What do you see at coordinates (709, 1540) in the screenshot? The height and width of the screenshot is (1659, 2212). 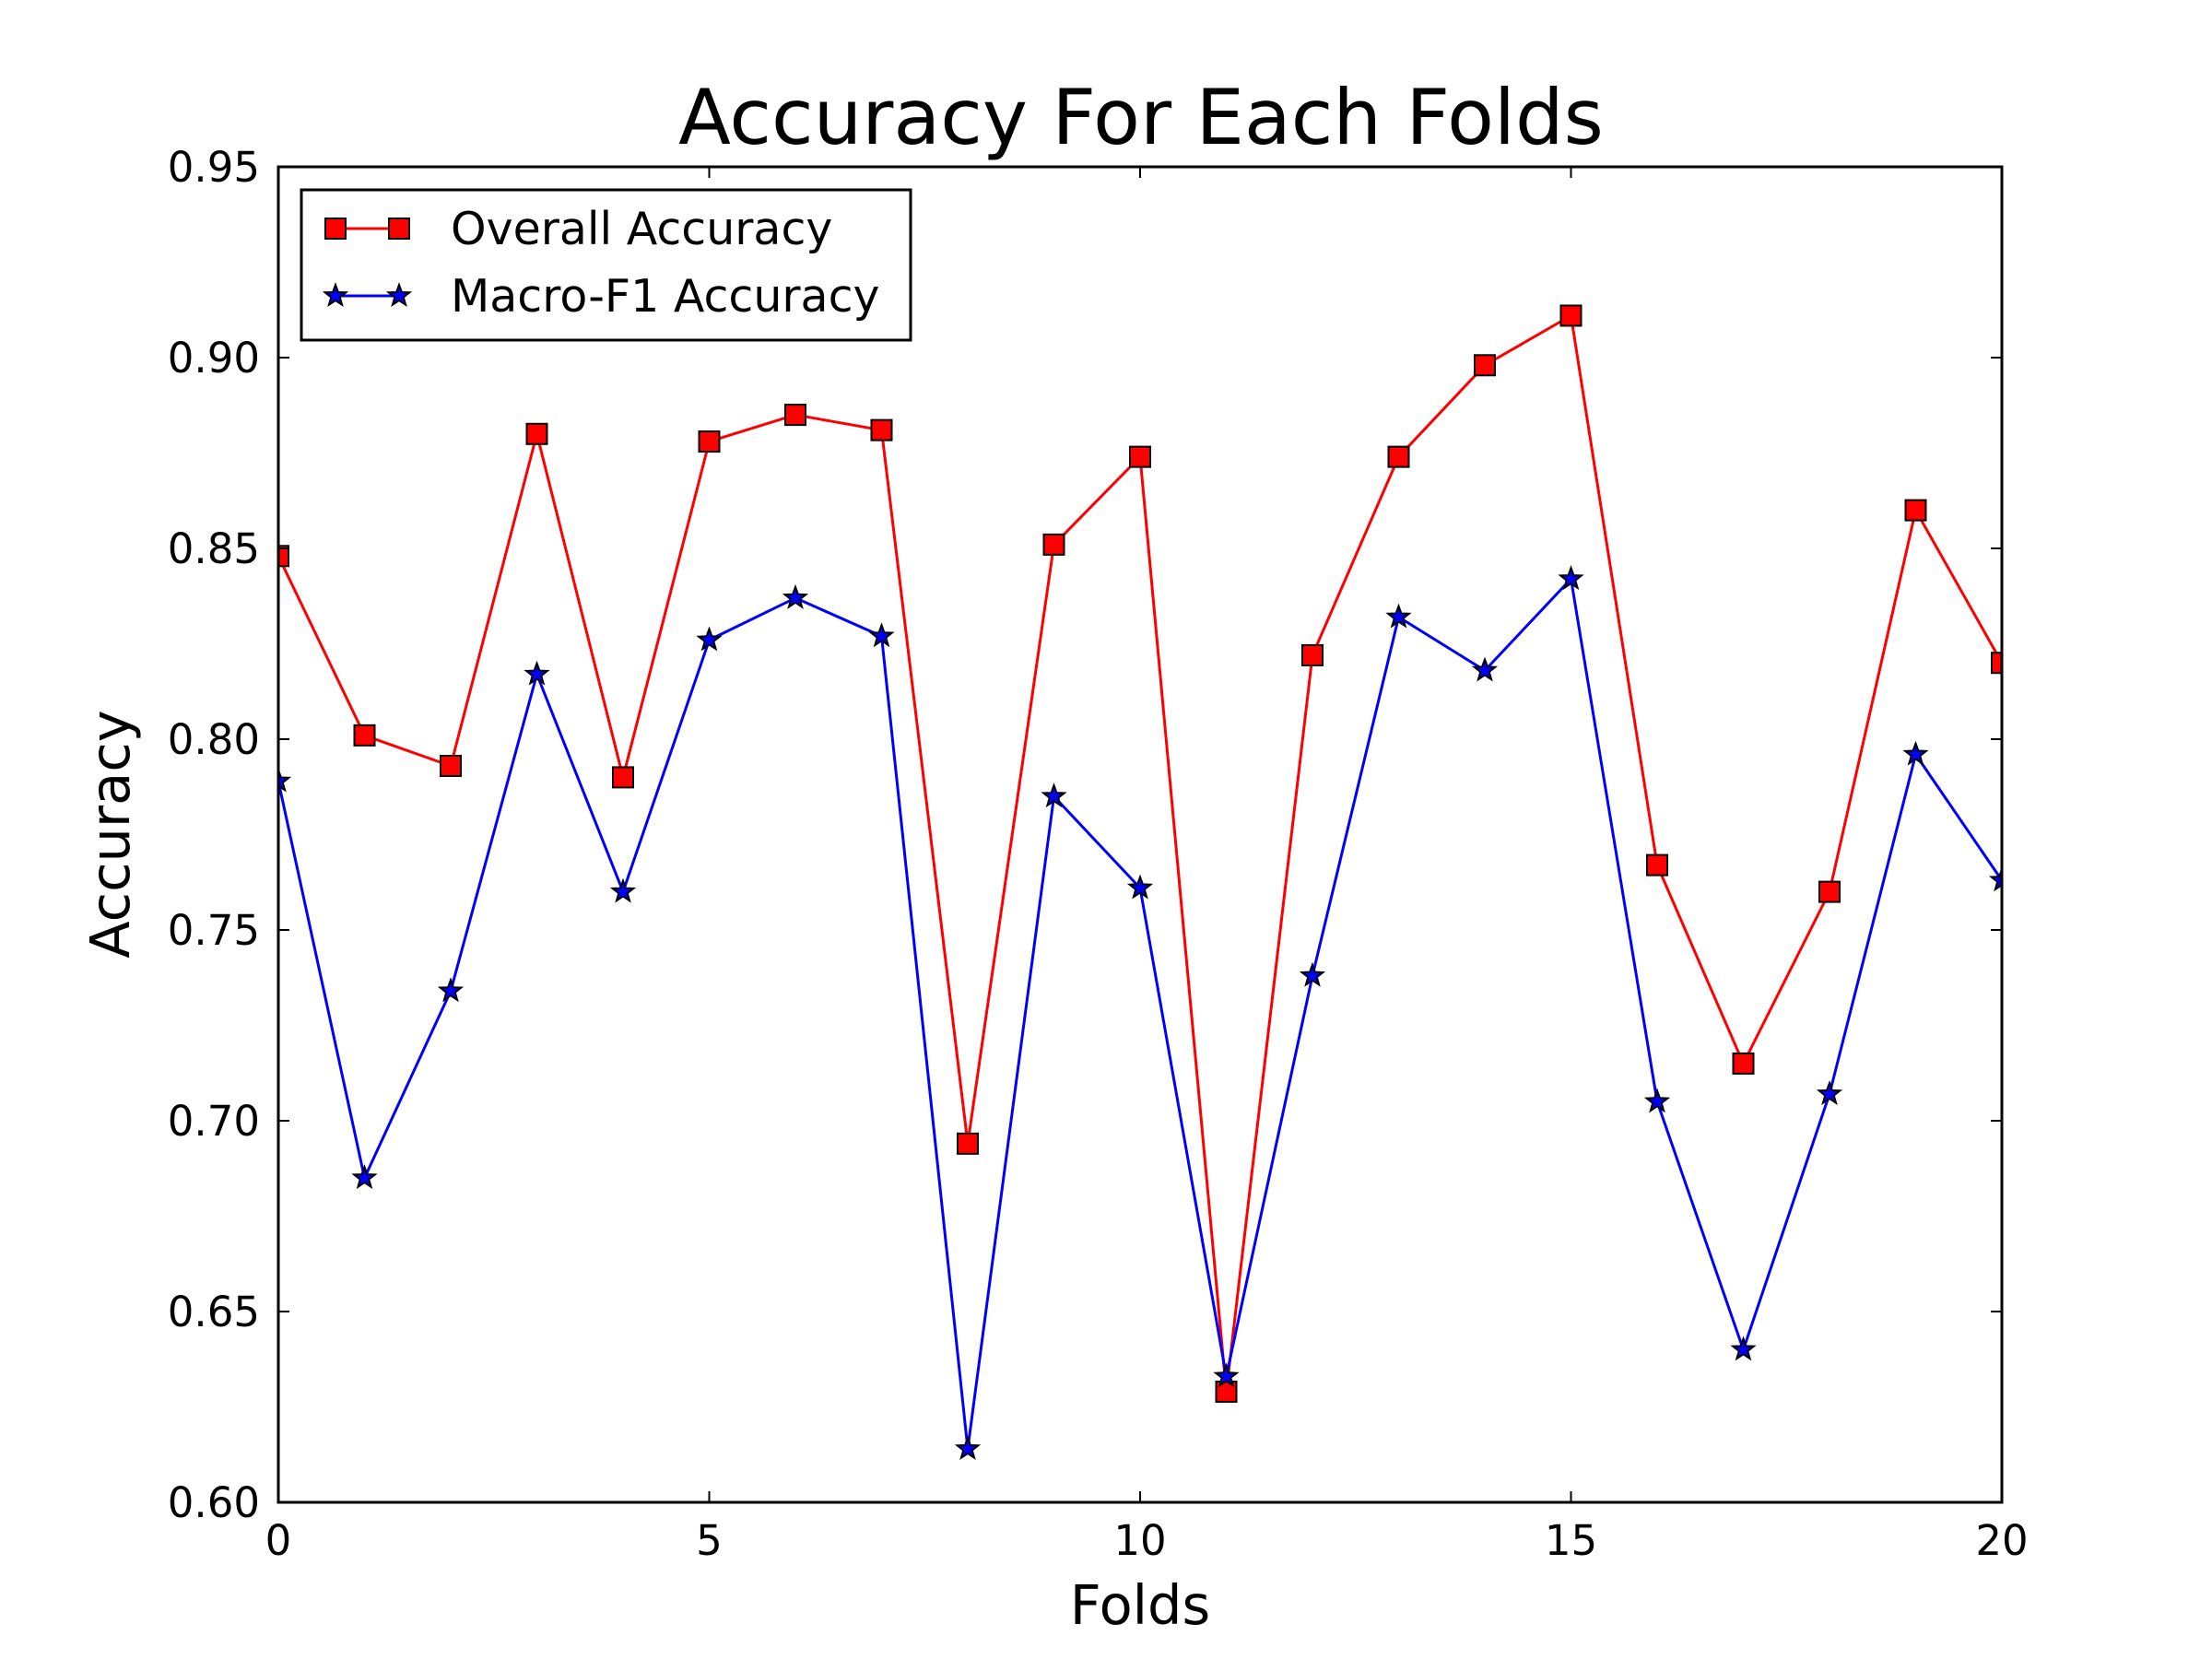 I see `x-tick-label: 5` at bounding box center [709, 1540].